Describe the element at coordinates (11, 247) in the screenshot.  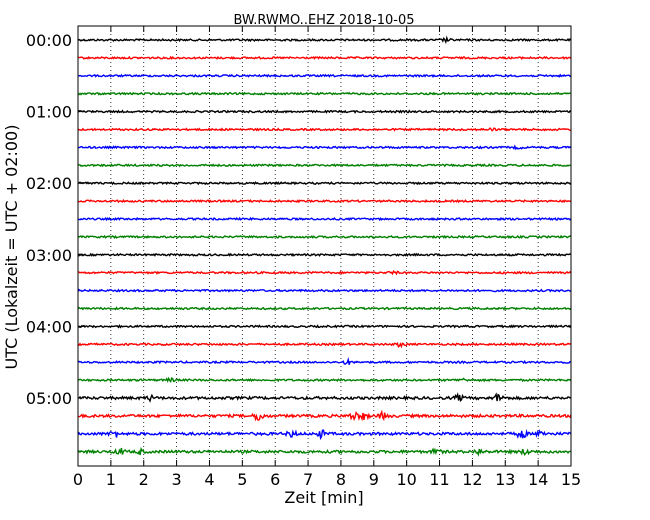
I see `y-axis-label: UTC (Lokalzeit = UTC + 02:00)` at that location.